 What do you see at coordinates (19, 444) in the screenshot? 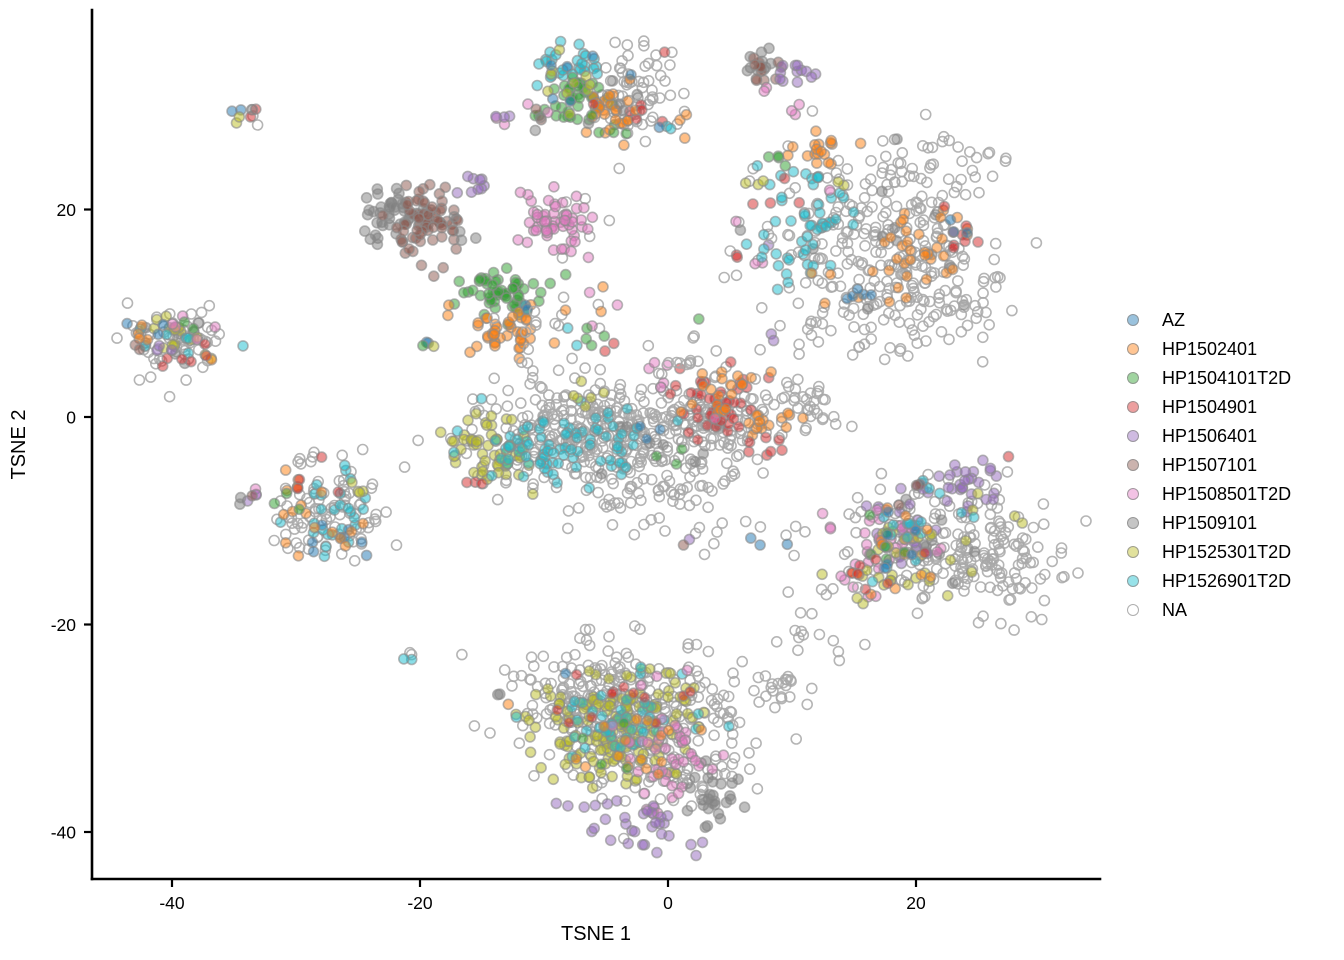
I see `y-axis-title: TSNE 2` at bounding box center [19, 444].